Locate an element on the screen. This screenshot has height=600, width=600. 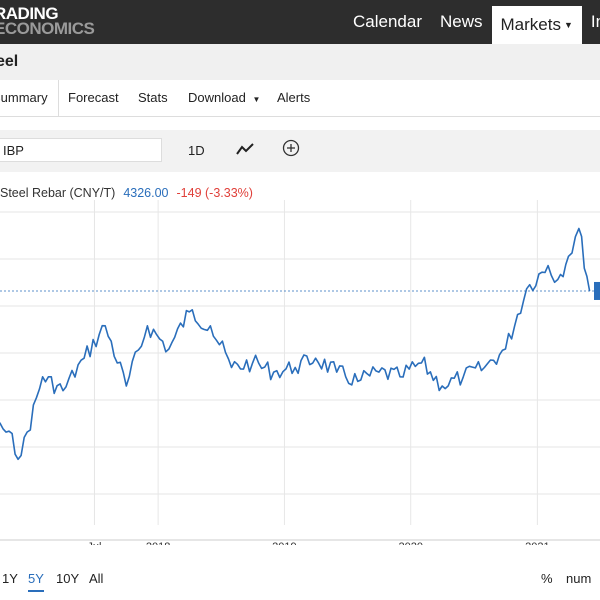
title-bar: eel is located at coordinates (300, 62).